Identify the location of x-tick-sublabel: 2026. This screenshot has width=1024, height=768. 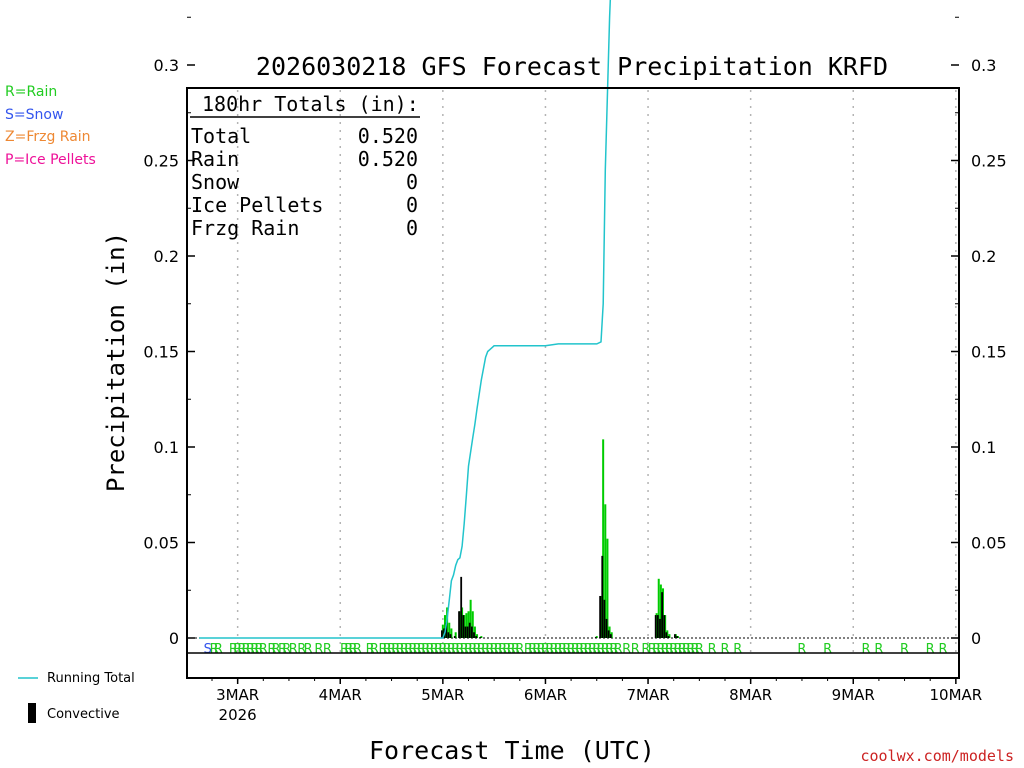
(238, 715).